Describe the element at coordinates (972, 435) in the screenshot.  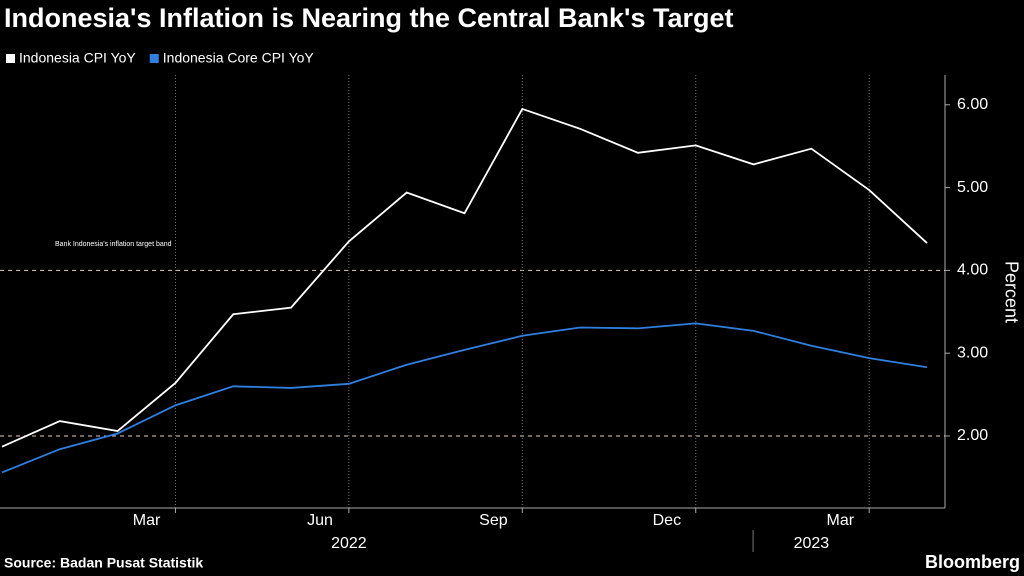
I see `y-tick-label: 2.00` at that location.